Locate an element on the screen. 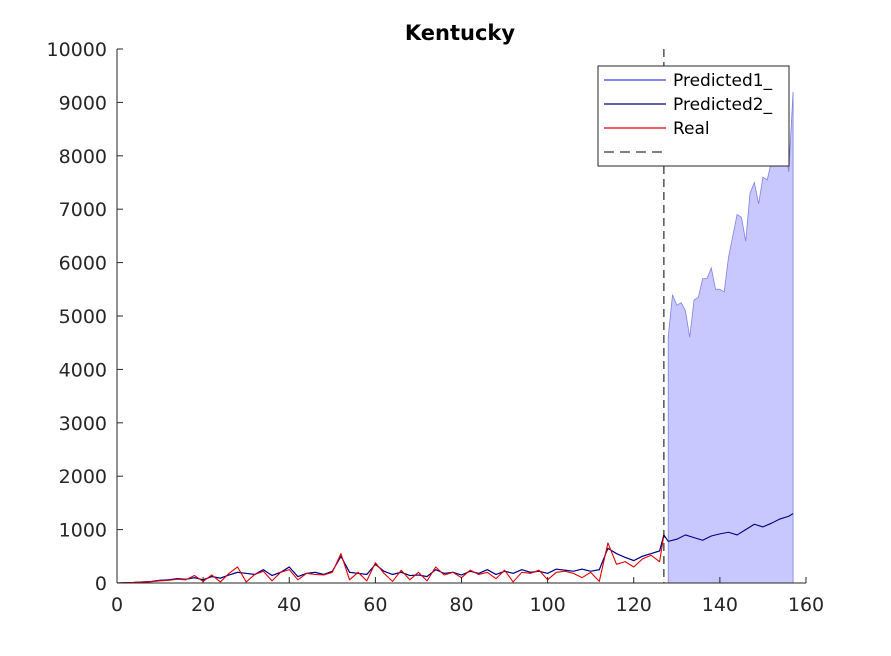 Image resolution: width=891 pixels, height=656 pixels. x-tick-label: 160 is located at coordinates (806, 605).